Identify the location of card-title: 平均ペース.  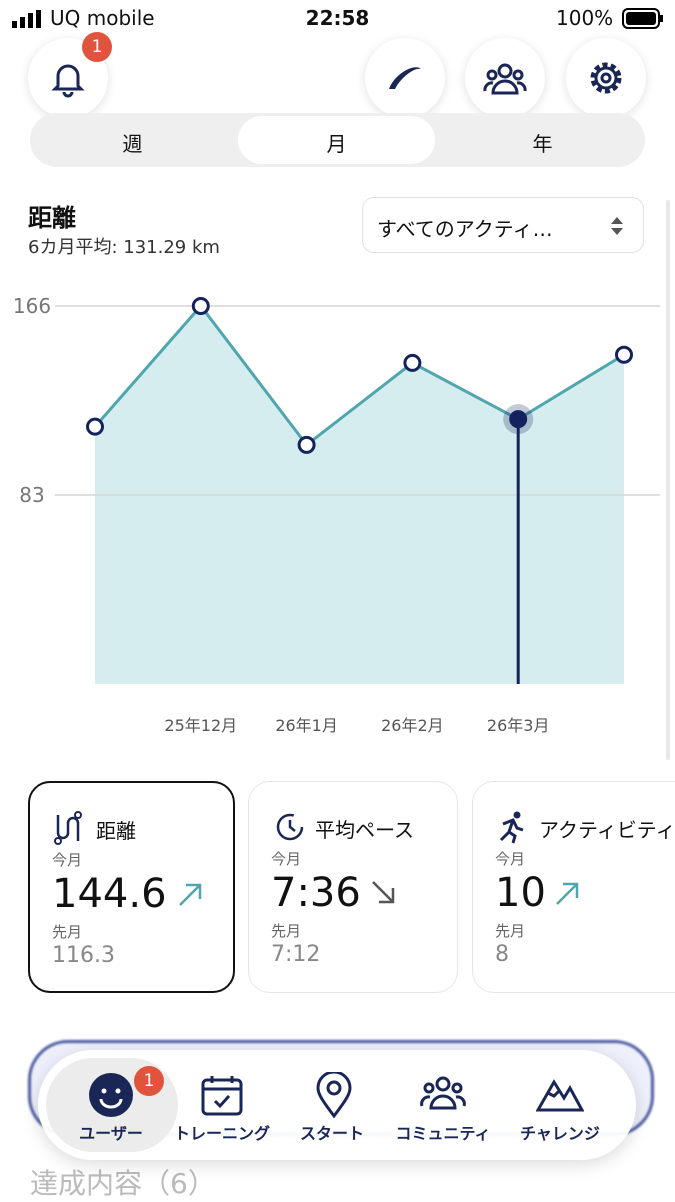
(364, 830).